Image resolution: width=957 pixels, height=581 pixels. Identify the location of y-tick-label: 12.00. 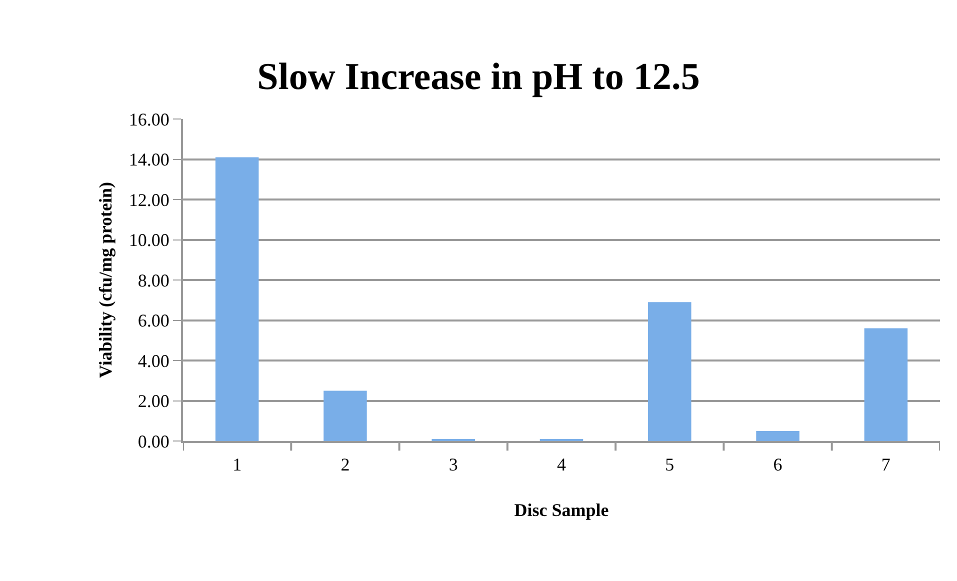
(149, 200).